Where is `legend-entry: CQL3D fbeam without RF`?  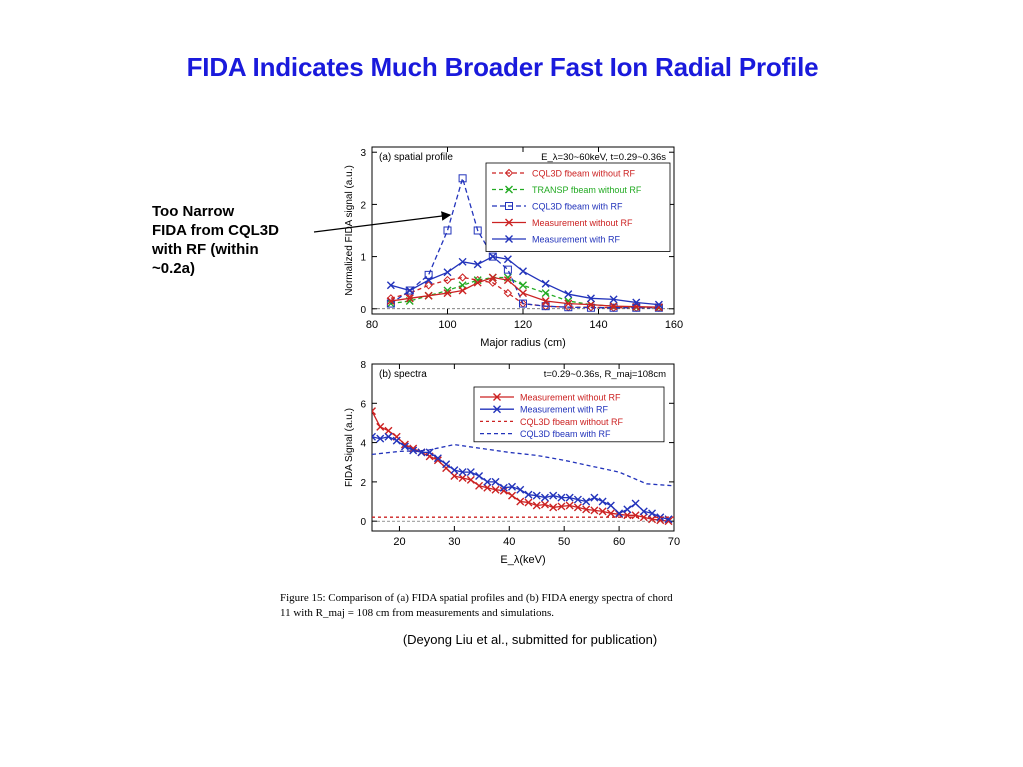 legend-entry: CQL3D fbeam without RF is located at coordinates (572, 422).